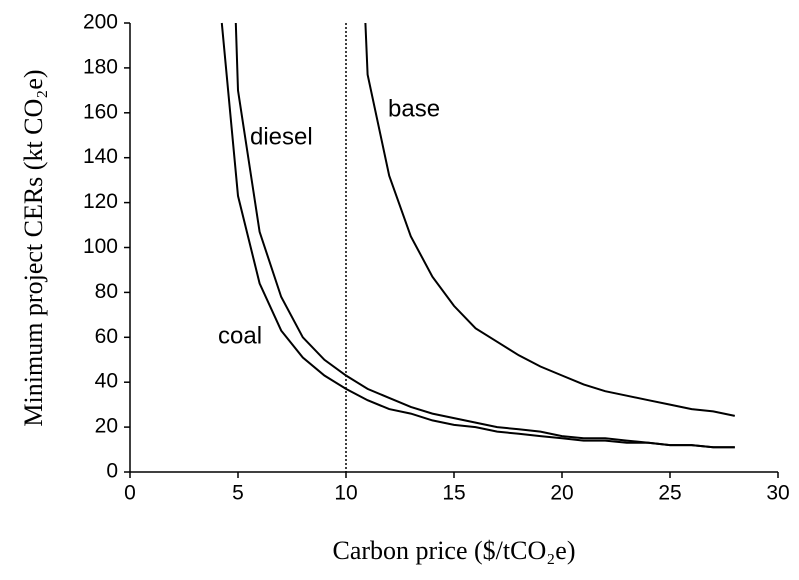 Image resolution: width=799 pixels, height=580 pixels. What do you see at coordinates (669, 493) in the screenshot?
I see `x-tick-label: 25` at bounding box center [669, 493].